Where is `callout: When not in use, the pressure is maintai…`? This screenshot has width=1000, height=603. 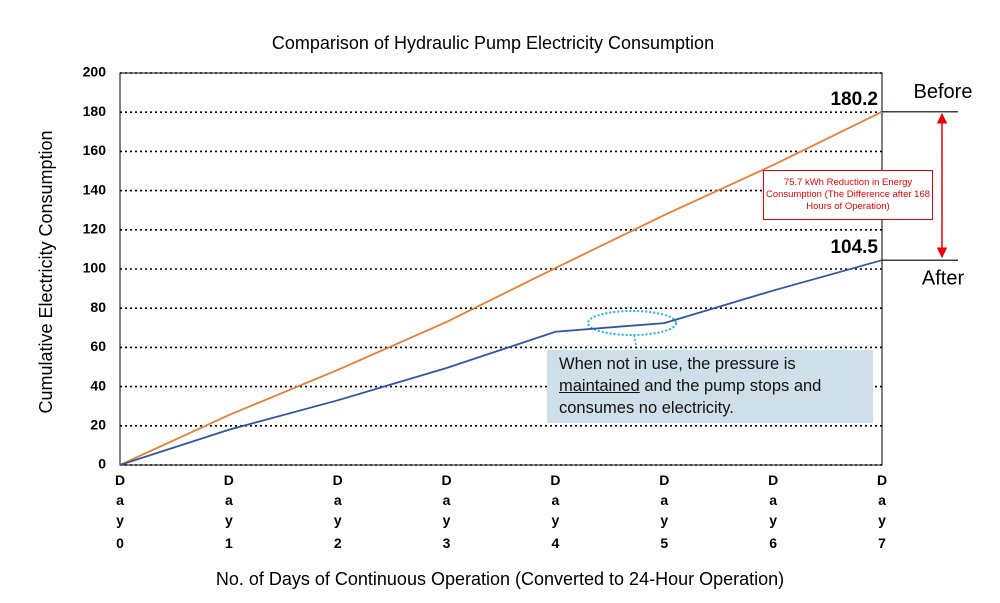 callout: When not in use, the pressure is maintai… is located at coordinates (710, 386).